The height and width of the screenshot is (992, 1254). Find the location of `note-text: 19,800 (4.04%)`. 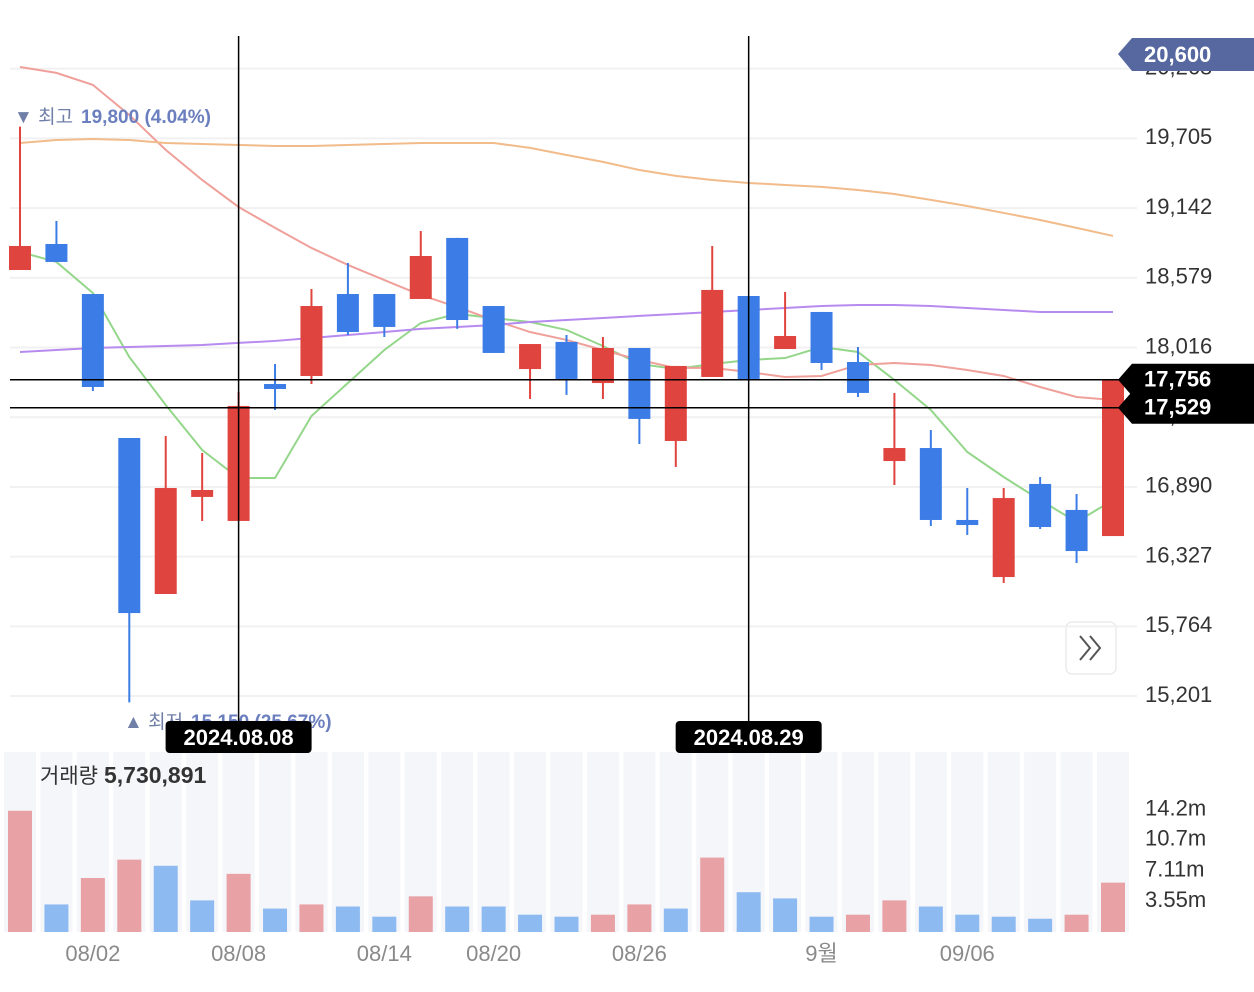

note-text: 19,800 (4.04%) is located at coordinates (146, 117).